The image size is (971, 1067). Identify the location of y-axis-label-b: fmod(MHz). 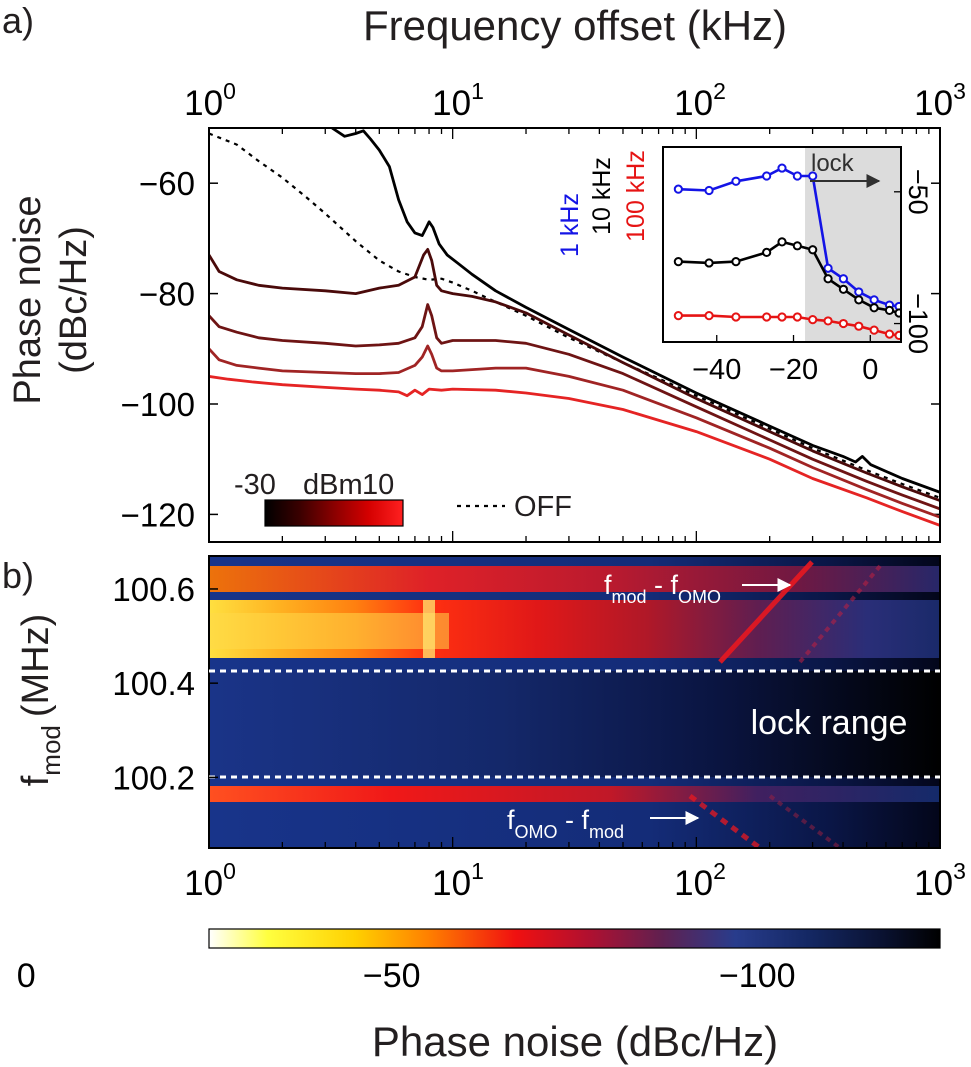
(40, 700).